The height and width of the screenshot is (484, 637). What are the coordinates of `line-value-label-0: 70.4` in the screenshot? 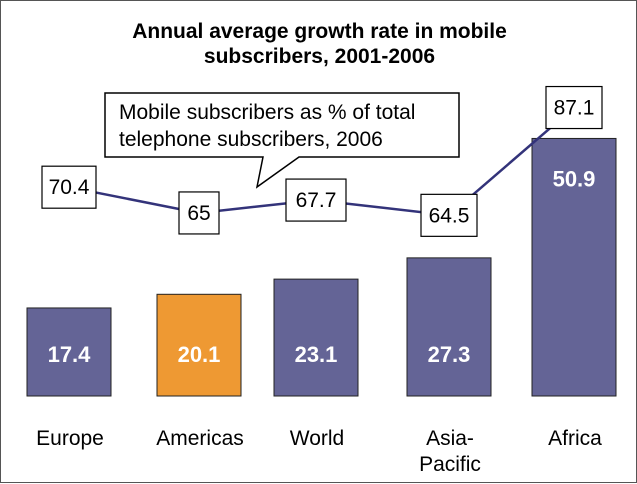 It's located at (69, 187).